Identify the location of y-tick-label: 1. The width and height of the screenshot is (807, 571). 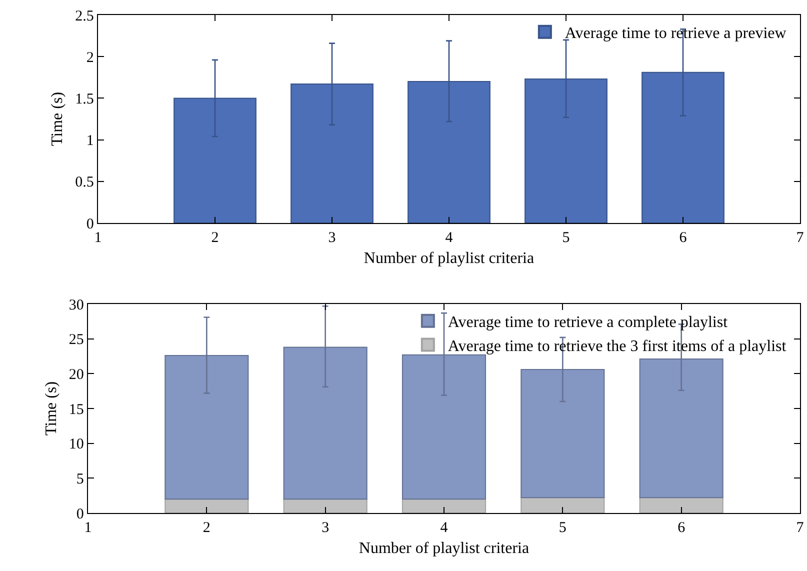
(90, 141).